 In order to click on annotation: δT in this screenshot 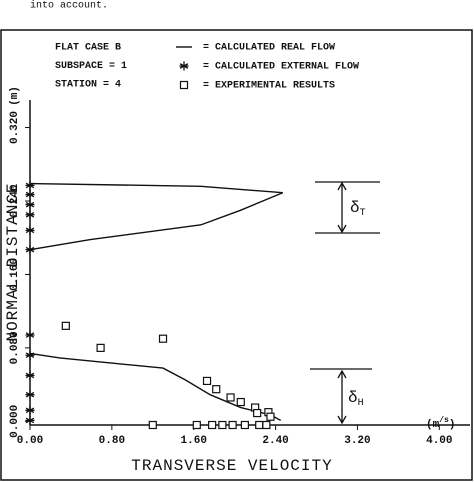, I will do `click(358, 208)`.